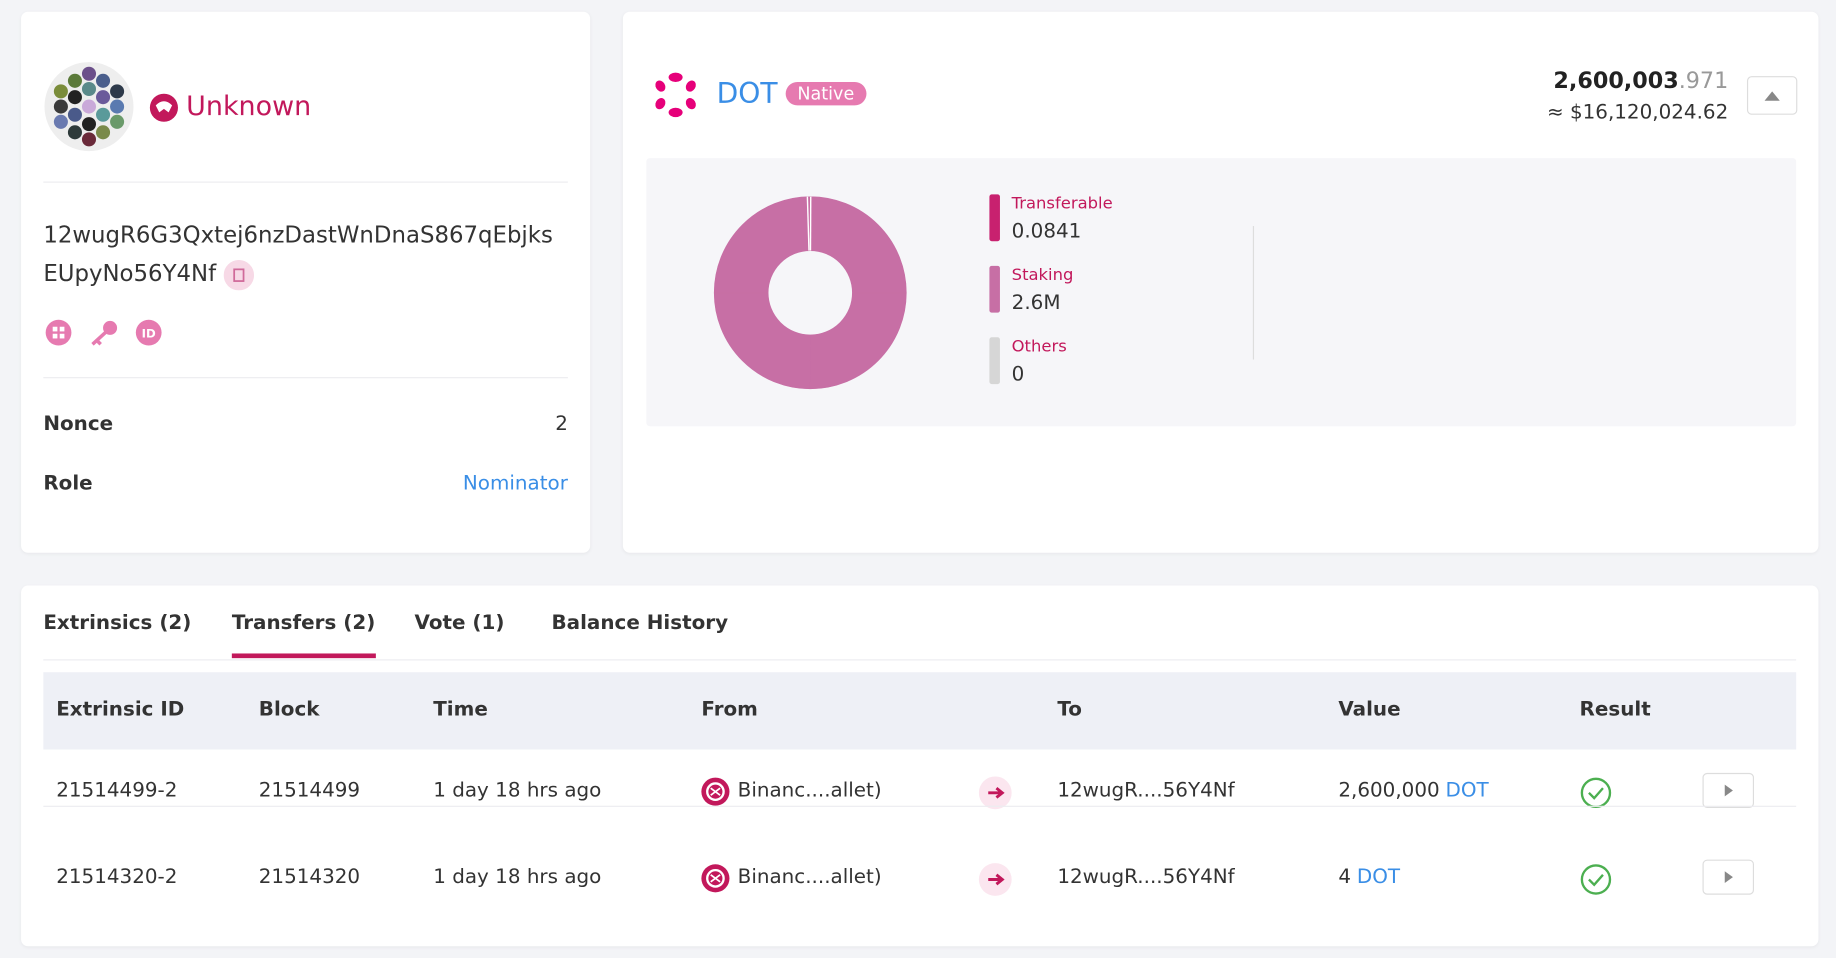 The height and width of the screenshot is (958, 1836). I want to click on balance-decimals: .971, so click(1703, 80).